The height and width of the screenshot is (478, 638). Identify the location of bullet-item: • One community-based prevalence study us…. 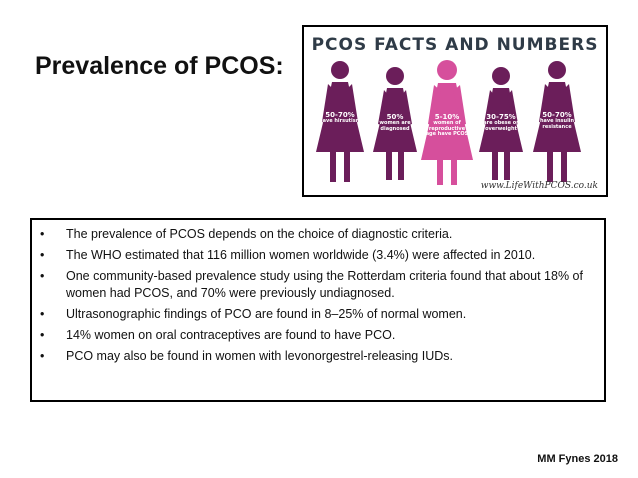
(316, 285).